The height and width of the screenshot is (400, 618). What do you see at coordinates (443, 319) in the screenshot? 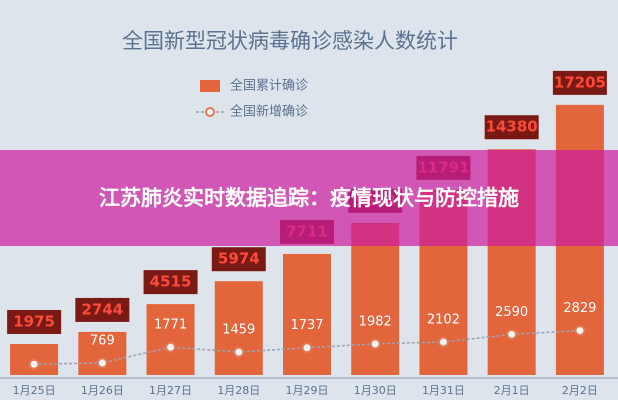
I see `value-label: 2102` at bounding box center [443, 319].